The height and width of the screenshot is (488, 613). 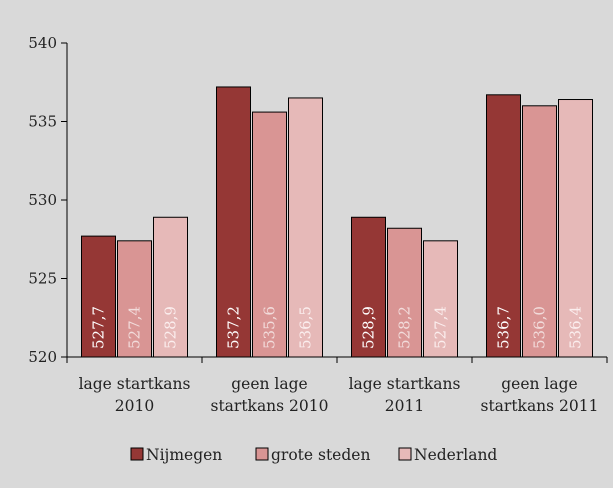 I want to click on legend-label: grote steden, so click(x=320, y=455).